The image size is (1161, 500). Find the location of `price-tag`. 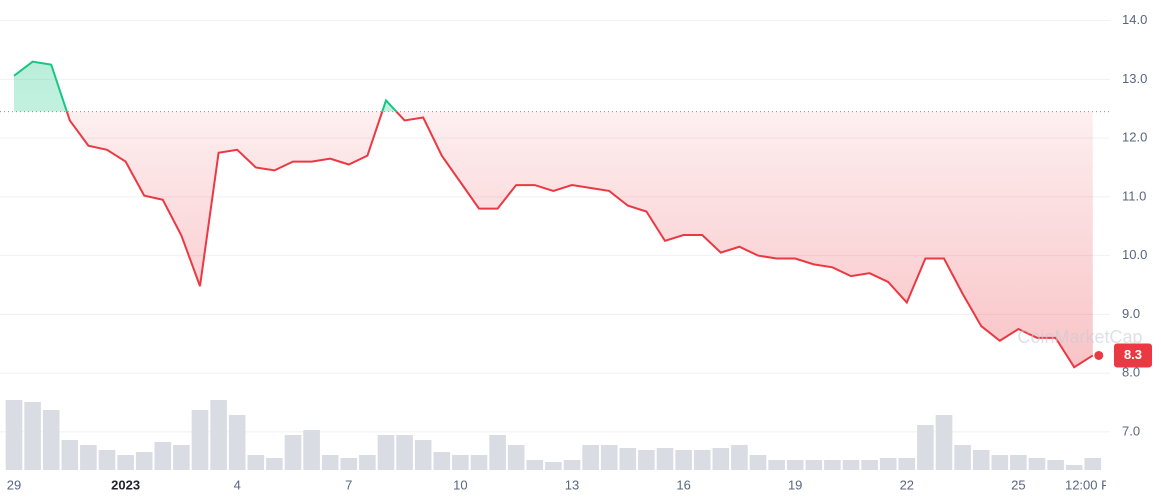

price-tag is located at coordinates (1133, 355).